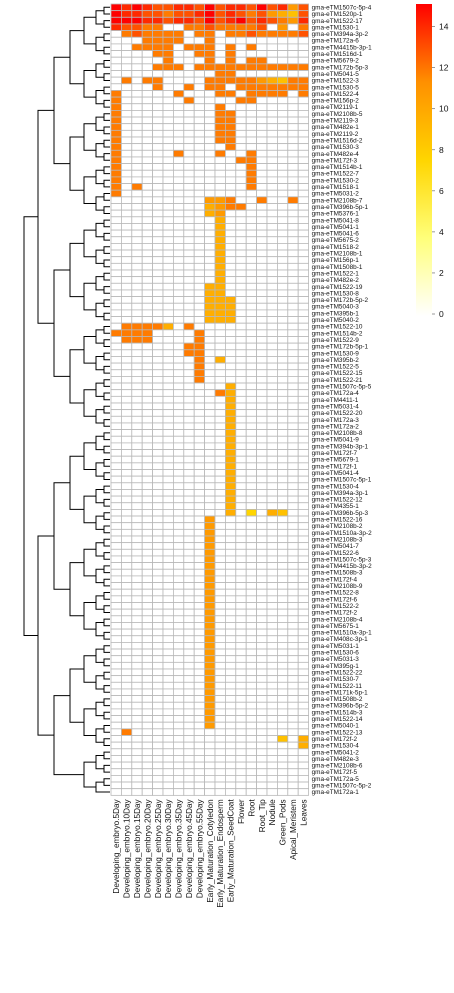 Image resolution: width=454 pixels, height=993 pixels. I want to click on row-label: gma-eTM2108b-7, so click(337, 200).